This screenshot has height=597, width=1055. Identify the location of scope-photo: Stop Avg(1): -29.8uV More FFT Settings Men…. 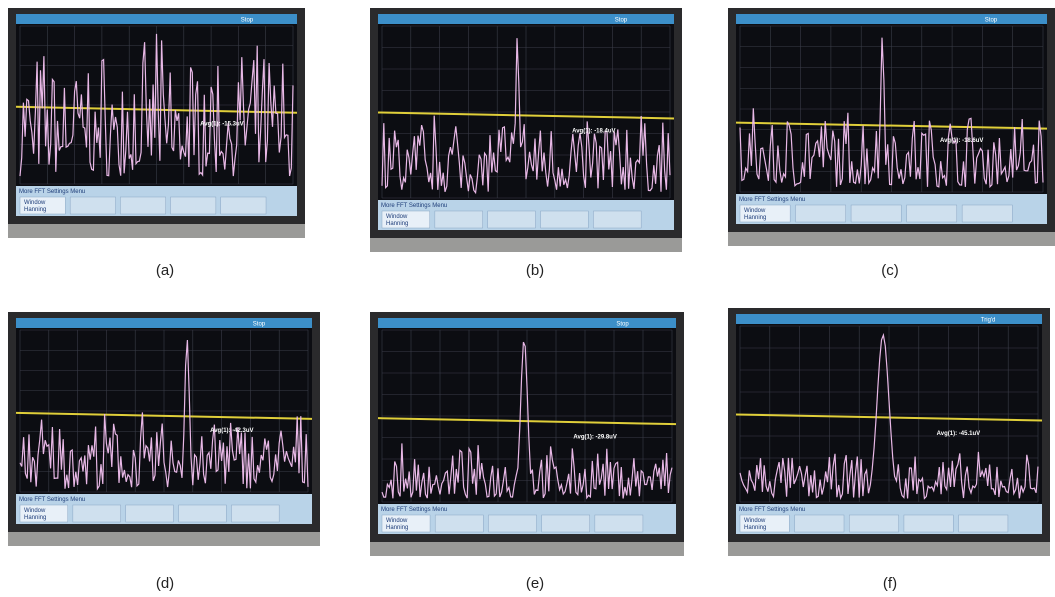
(527, 452).